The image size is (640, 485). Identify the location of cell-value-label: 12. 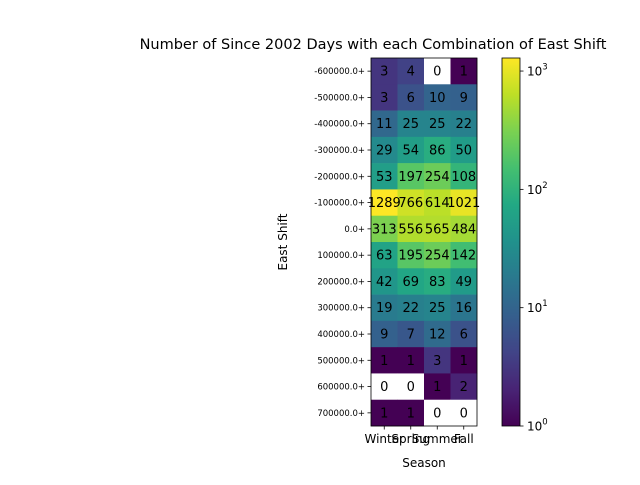
(437, 335).